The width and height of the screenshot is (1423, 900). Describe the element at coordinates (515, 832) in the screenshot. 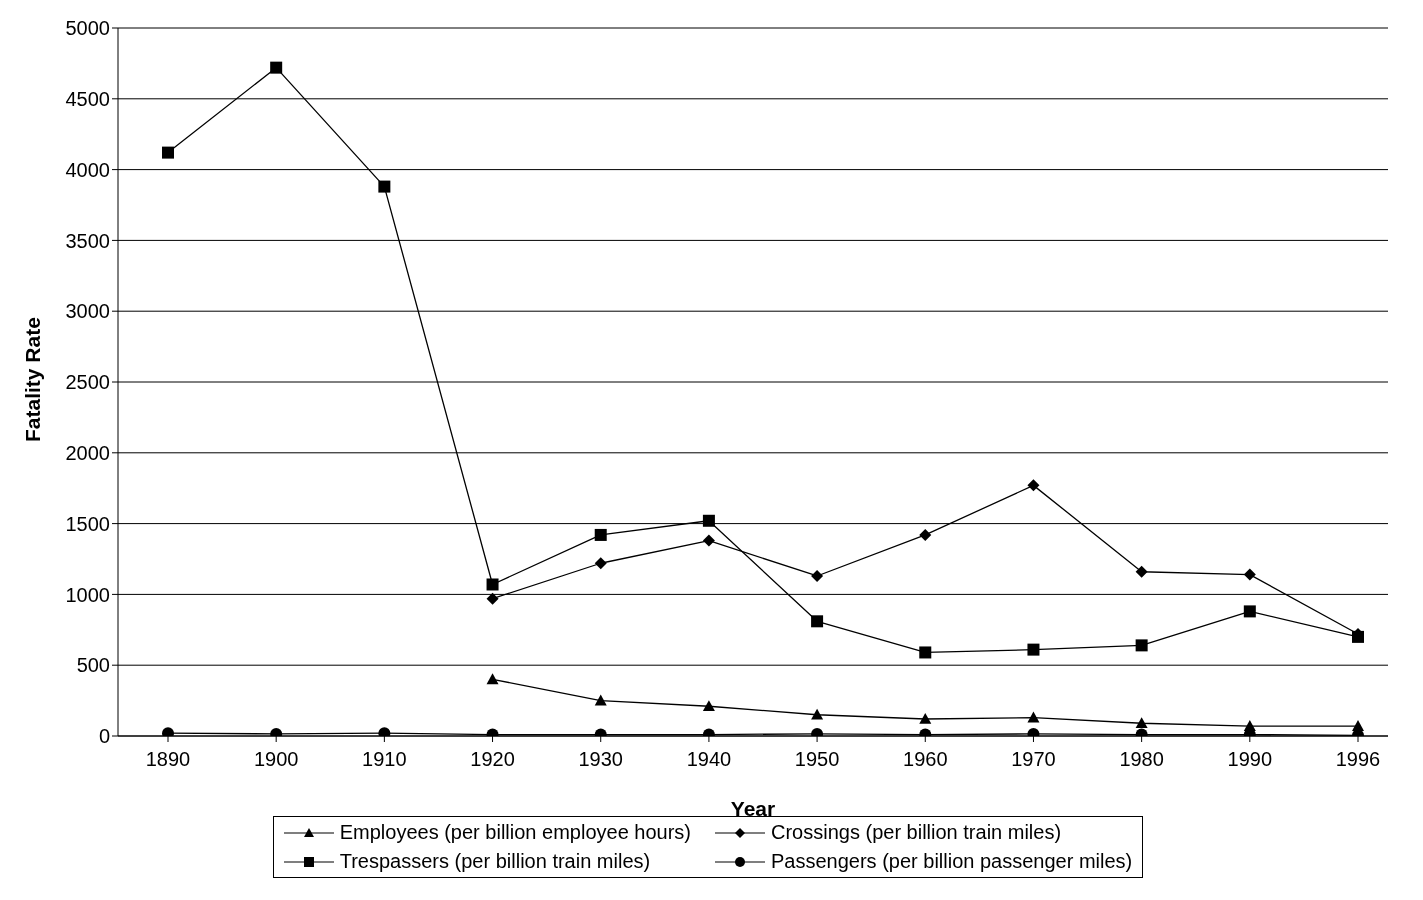

I see `legend-label: Employees (per billion employee hours)` at that location.